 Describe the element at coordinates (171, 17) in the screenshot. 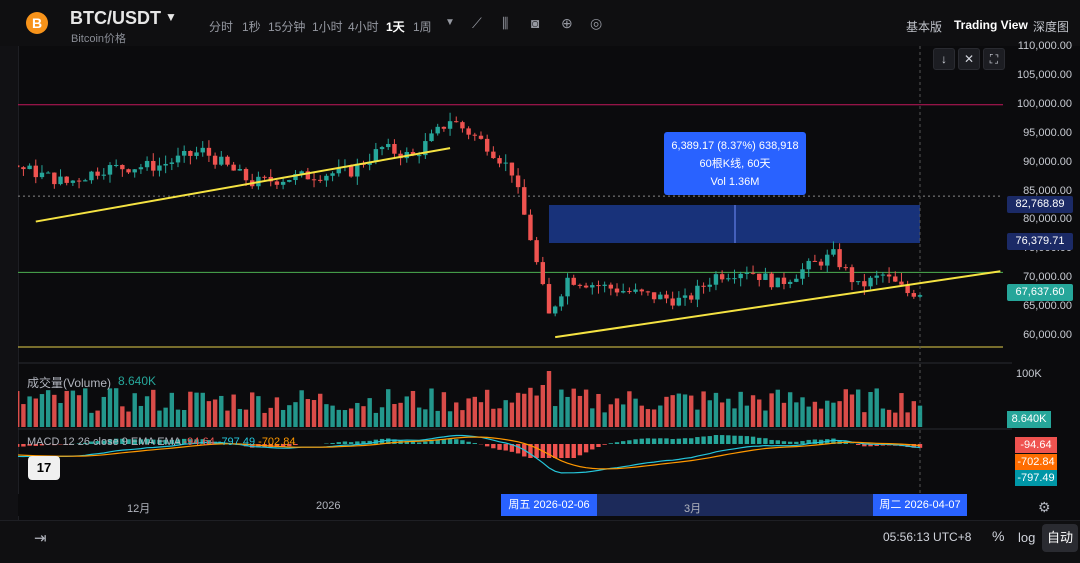

I see `chevron-down-icon: ▼` at that location.